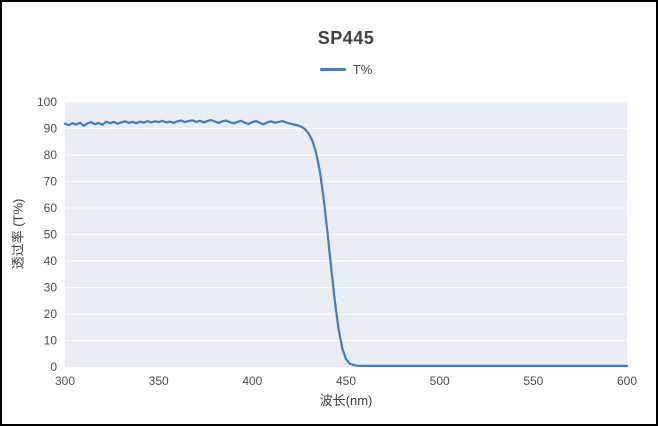 This screenshot has width=658, height=426. I want to click on y-tick-label: 60, so click(51, 208).